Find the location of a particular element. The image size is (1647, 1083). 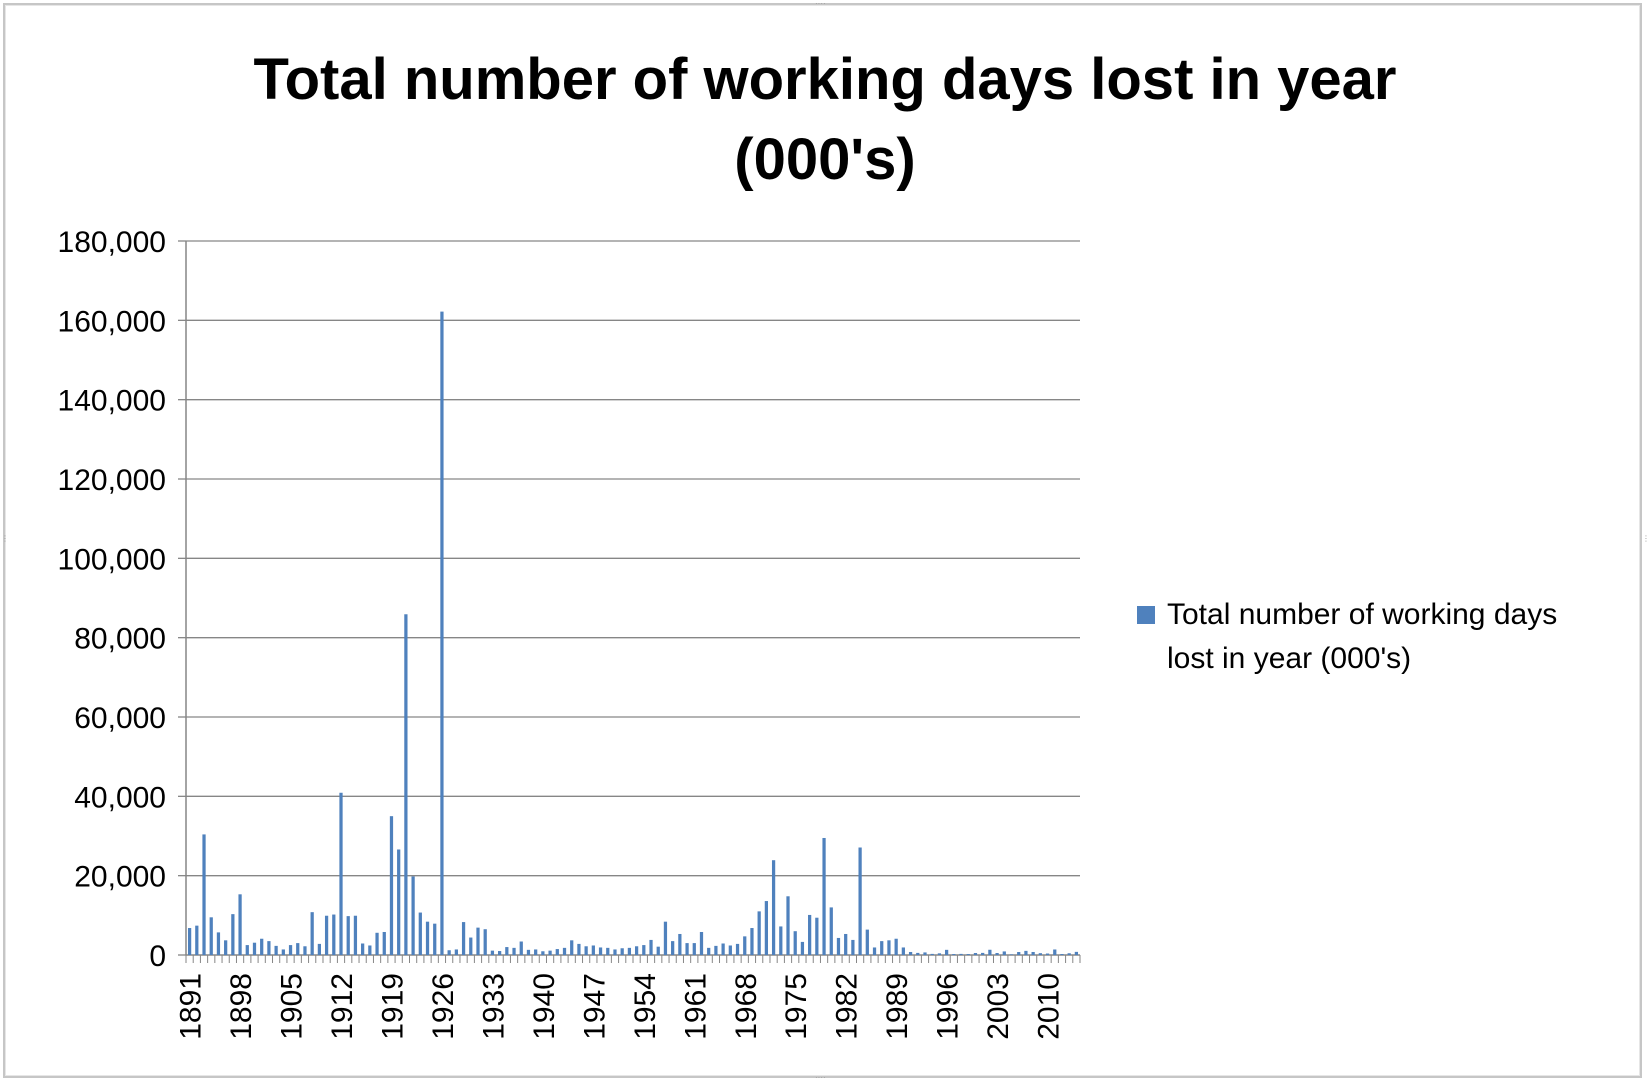

y-tick-label: 160,000 is located at coordinates (112, 321).